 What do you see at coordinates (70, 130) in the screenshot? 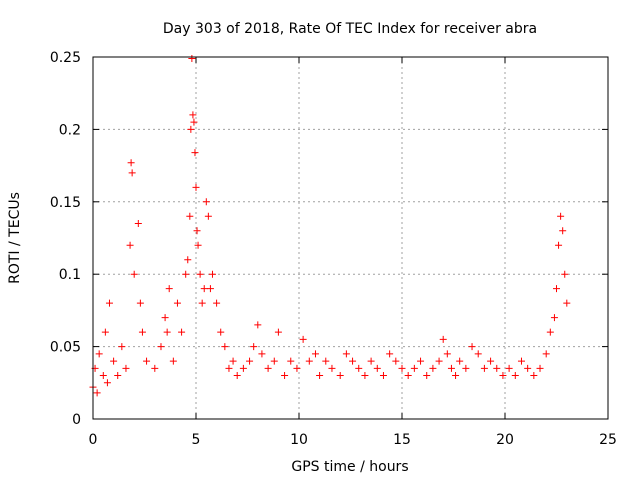
I see `y-tick-label: 0.2` at bounding box center [70, 130].